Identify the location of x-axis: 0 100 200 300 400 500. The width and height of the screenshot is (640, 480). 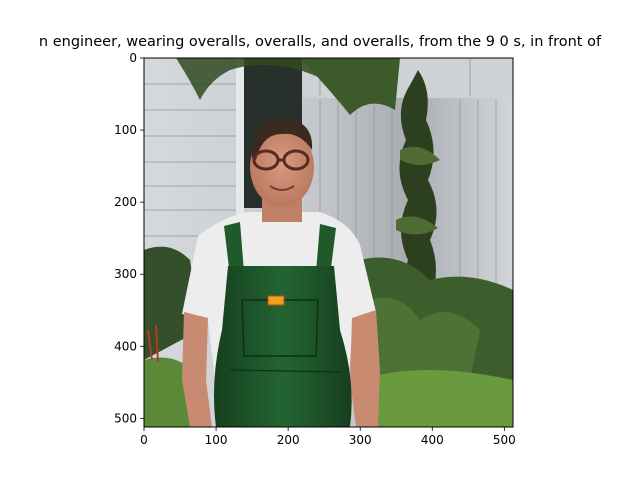
(328, 437).